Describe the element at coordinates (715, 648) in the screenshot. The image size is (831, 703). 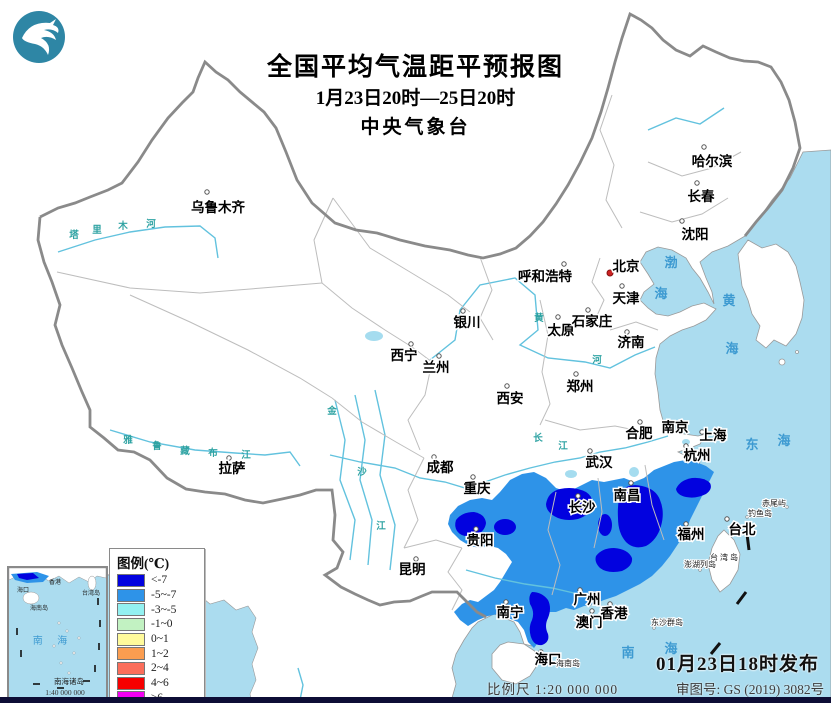
I see `dash-segment` at that location.